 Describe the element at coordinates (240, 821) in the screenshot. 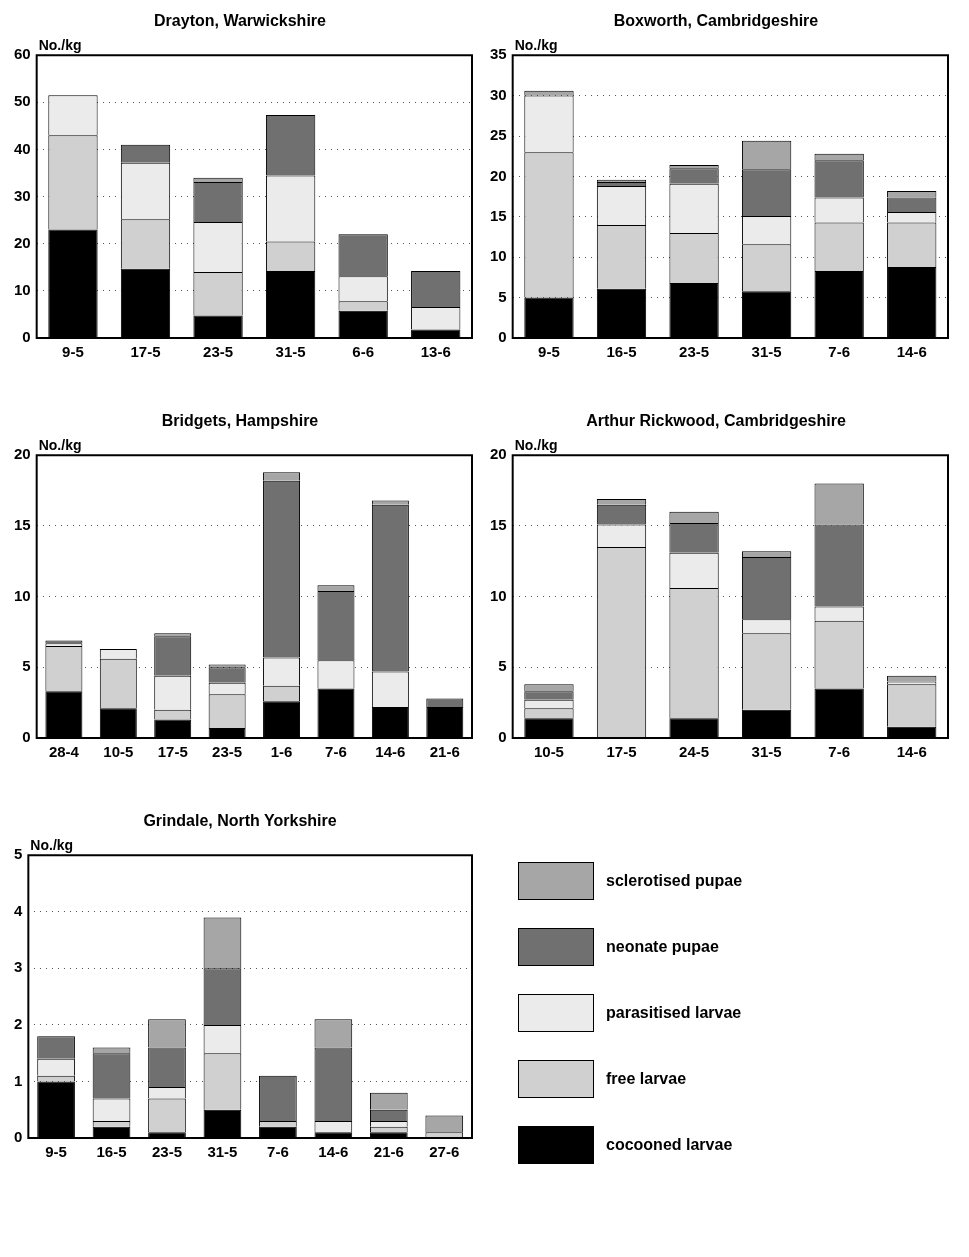

I see `chart-title: Grindale, North Yorkshire` at that location.